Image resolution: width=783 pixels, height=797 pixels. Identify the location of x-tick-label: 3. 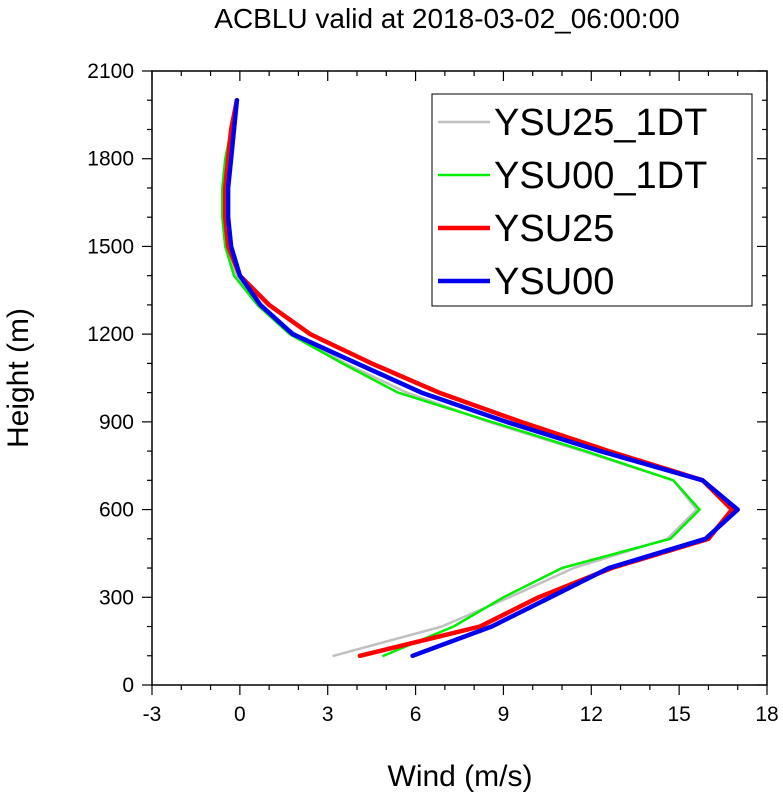
(328, 714).